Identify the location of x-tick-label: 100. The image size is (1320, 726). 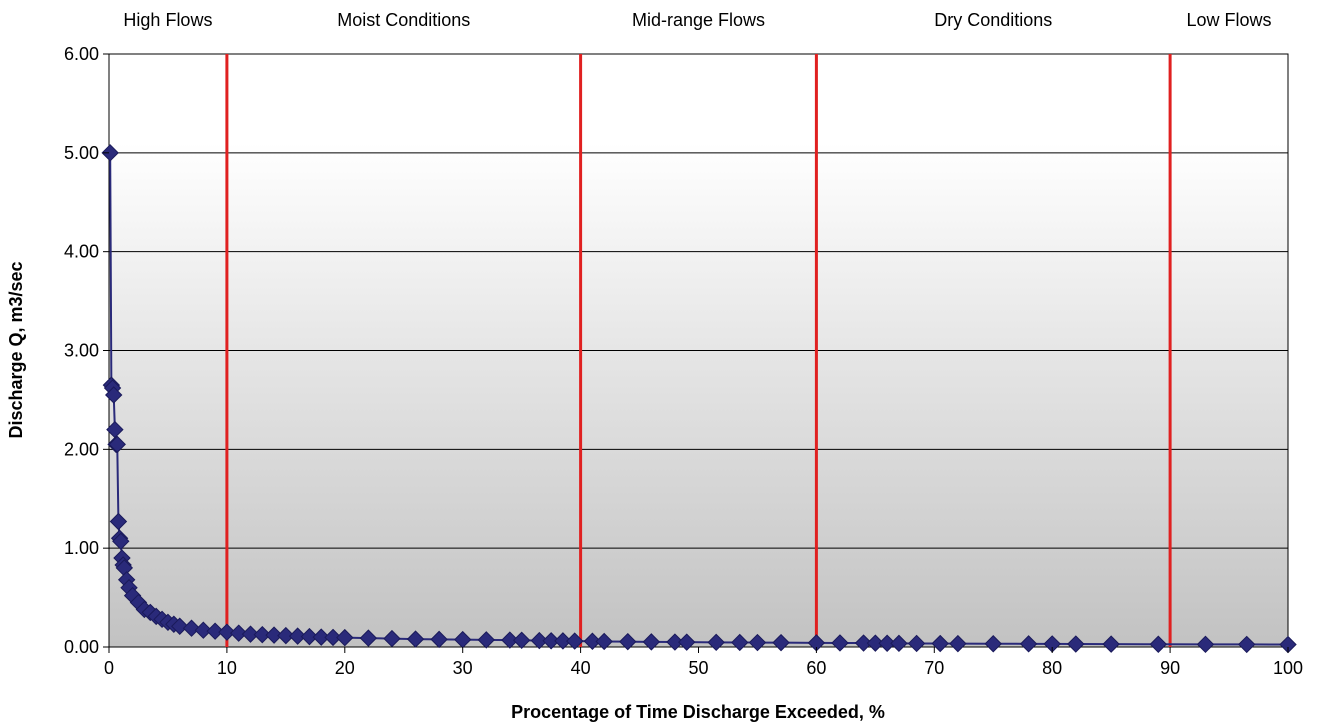
(1288, 668).